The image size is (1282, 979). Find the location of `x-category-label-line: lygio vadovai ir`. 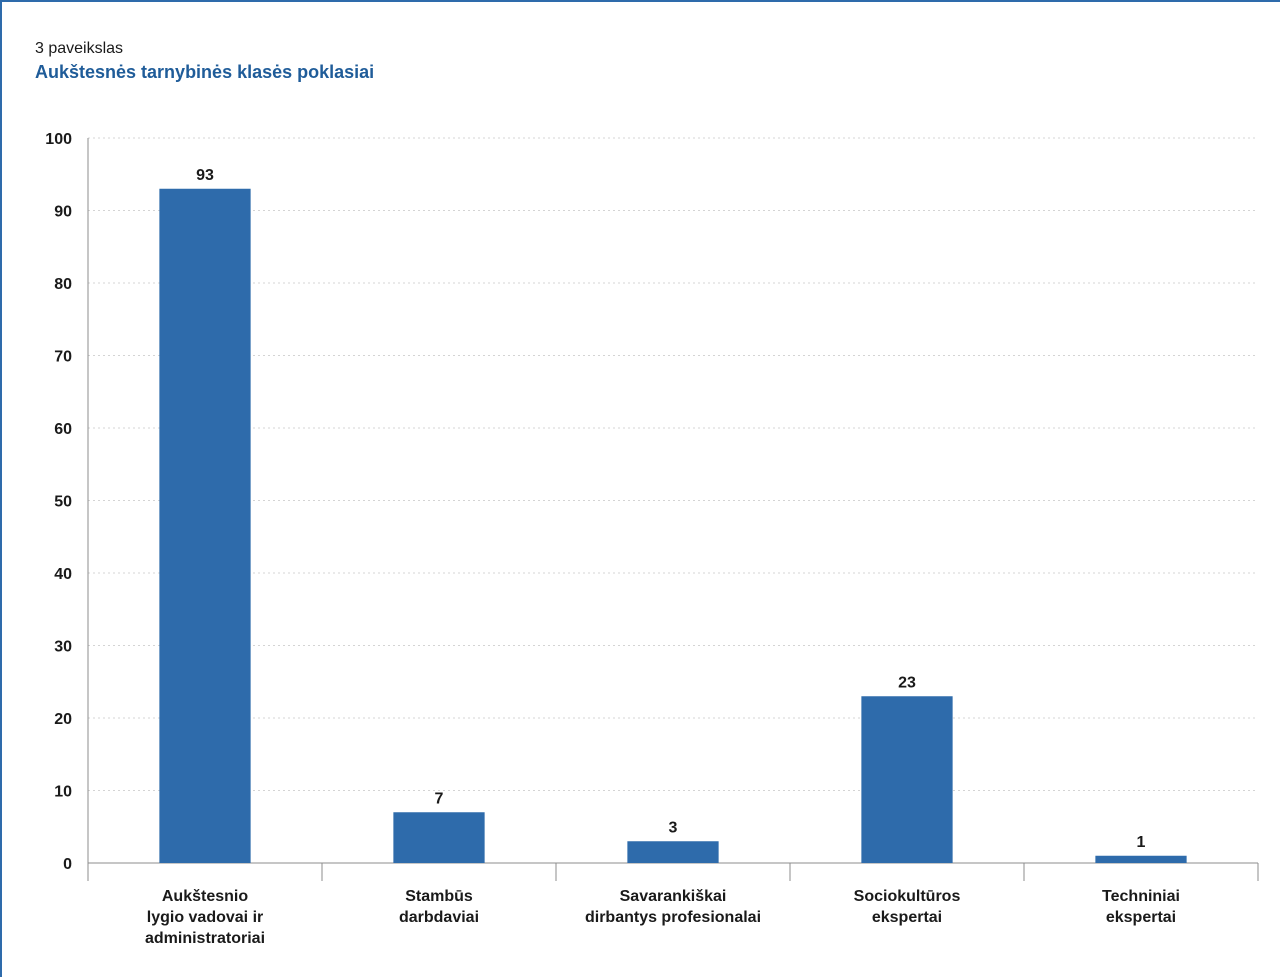

x-category-label-line: lygio vadovai ir is located at coordinates (205, 917).